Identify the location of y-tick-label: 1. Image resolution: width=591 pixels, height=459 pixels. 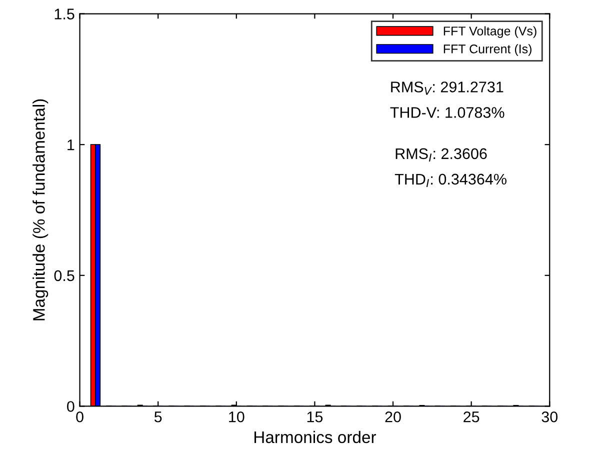
(71, 145).